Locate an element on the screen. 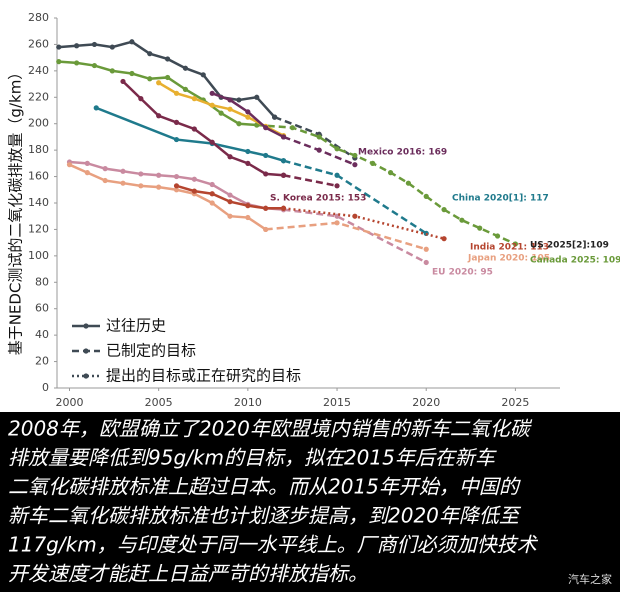 This screenshot has width=620, height=592. annotation: Japan 2020: 105 is located at coordinates (508, 259).